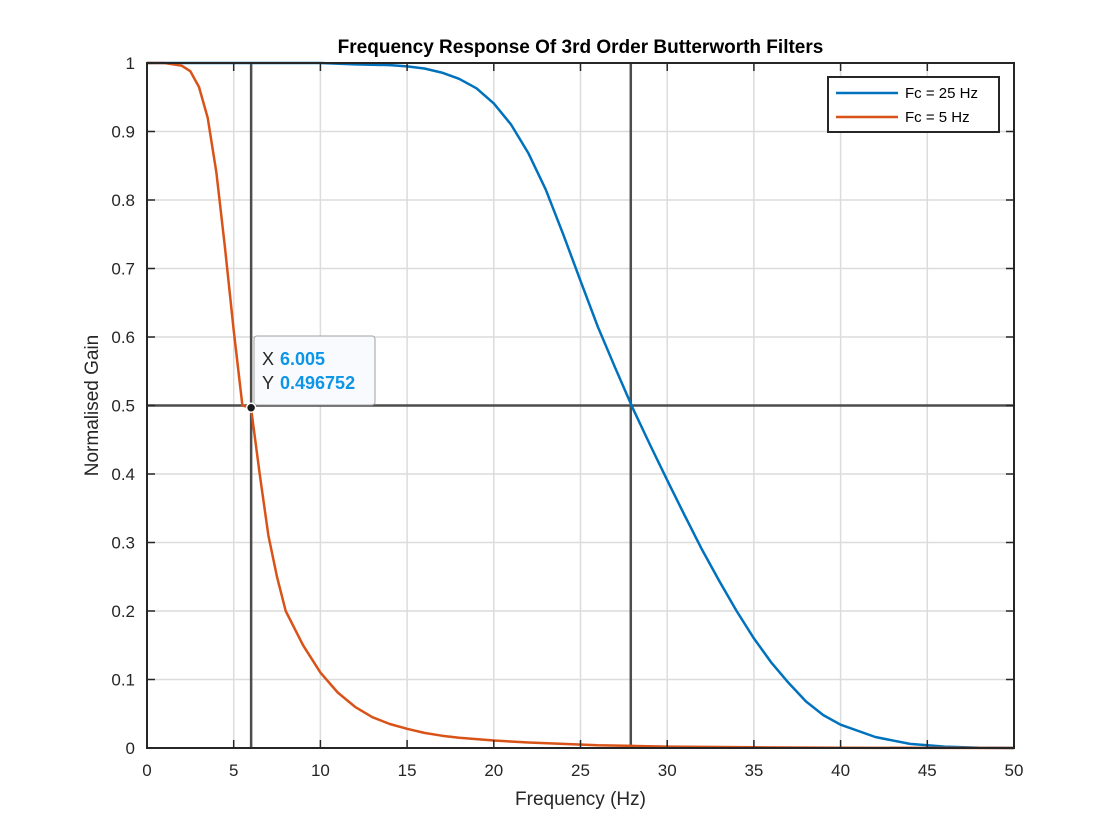 The height and width of the screenshot is (840, 1120). What do you see at coordinates (268, 359) in the screenshot?
I see `datatip-x-key: X` at bounding box center [268, 359].